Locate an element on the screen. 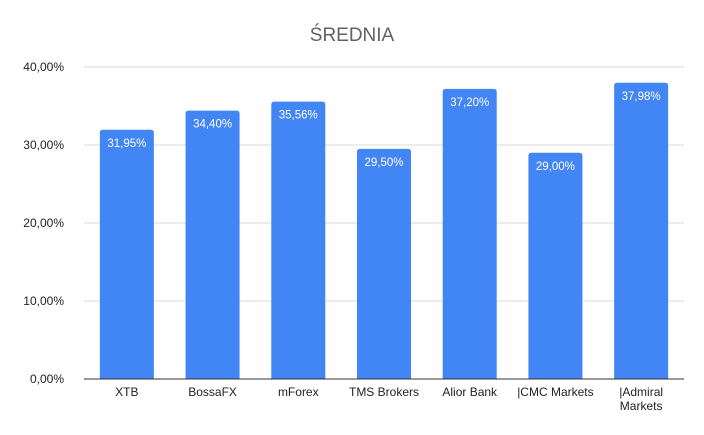 The height and width of the screenshot is (435, 704). chart-title: ŚREDNIA is located at coordinates (352, 35).